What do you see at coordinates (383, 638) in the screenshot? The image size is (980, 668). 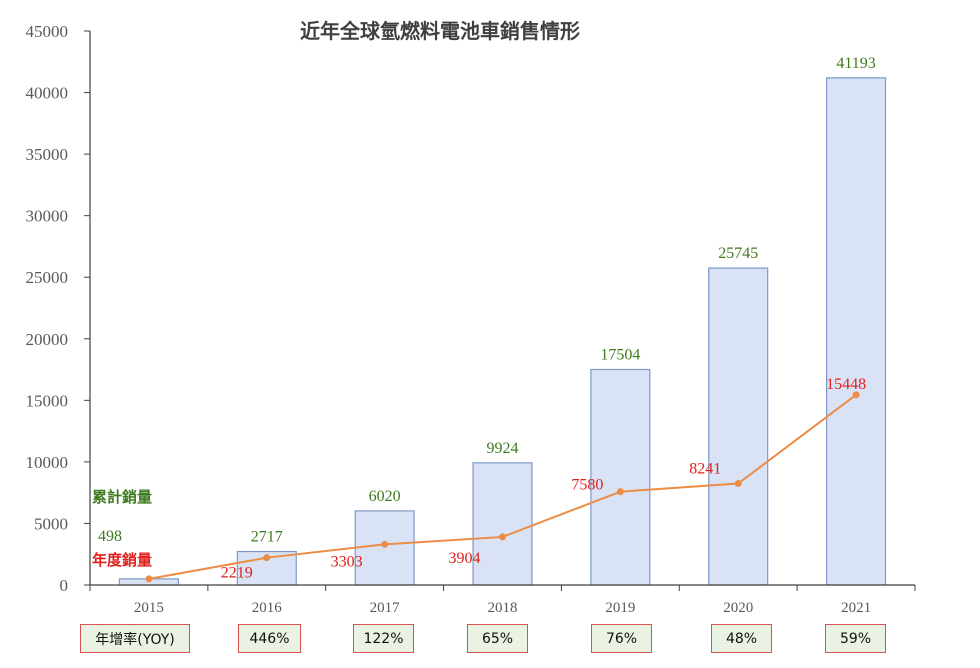 I see `yoy-value-2017: 122%` at bounding box center [383, 638].